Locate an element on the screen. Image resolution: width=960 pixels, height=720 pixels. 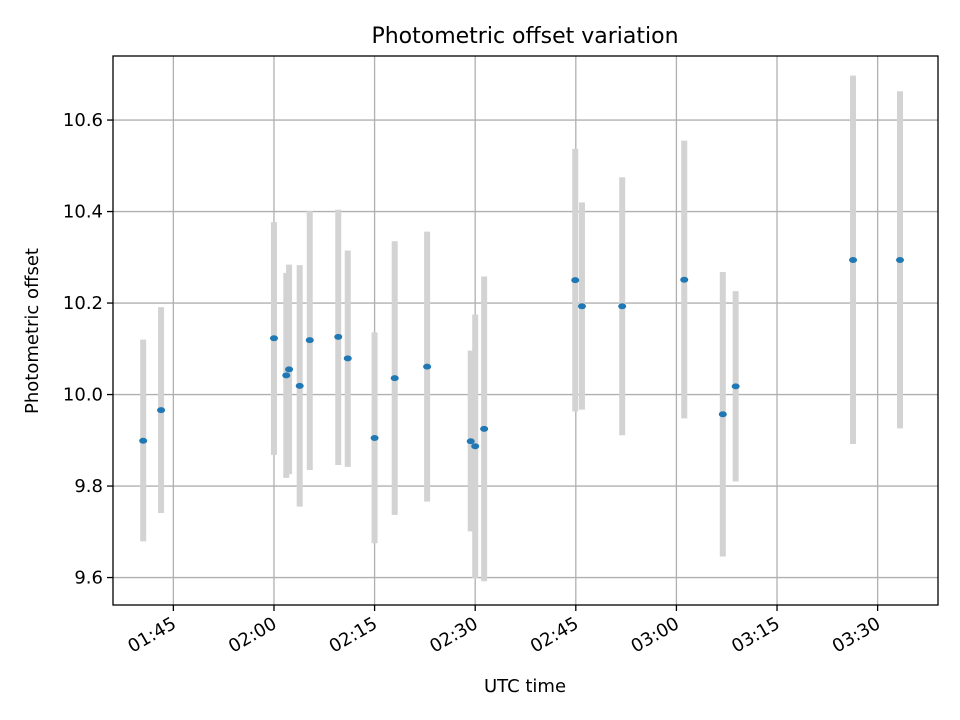
y-tick-label: 10.4 is located at coordinates (83, 212).